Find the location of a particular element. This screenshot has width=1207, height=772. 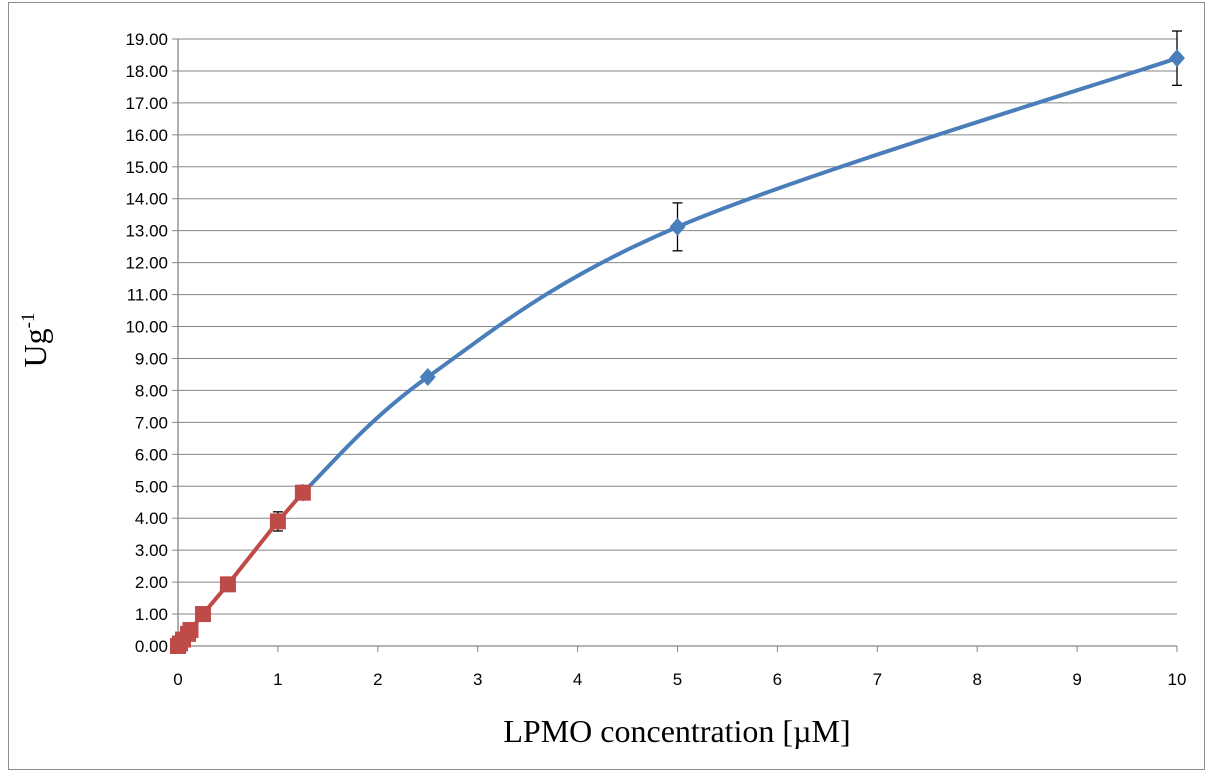

y-tick-label: 17.00 is located at coordinates (146, 103).